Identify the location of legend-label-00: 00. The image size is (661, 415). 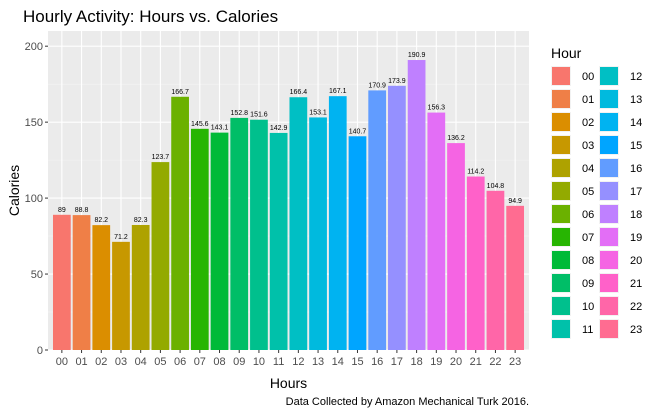
(588, 77).